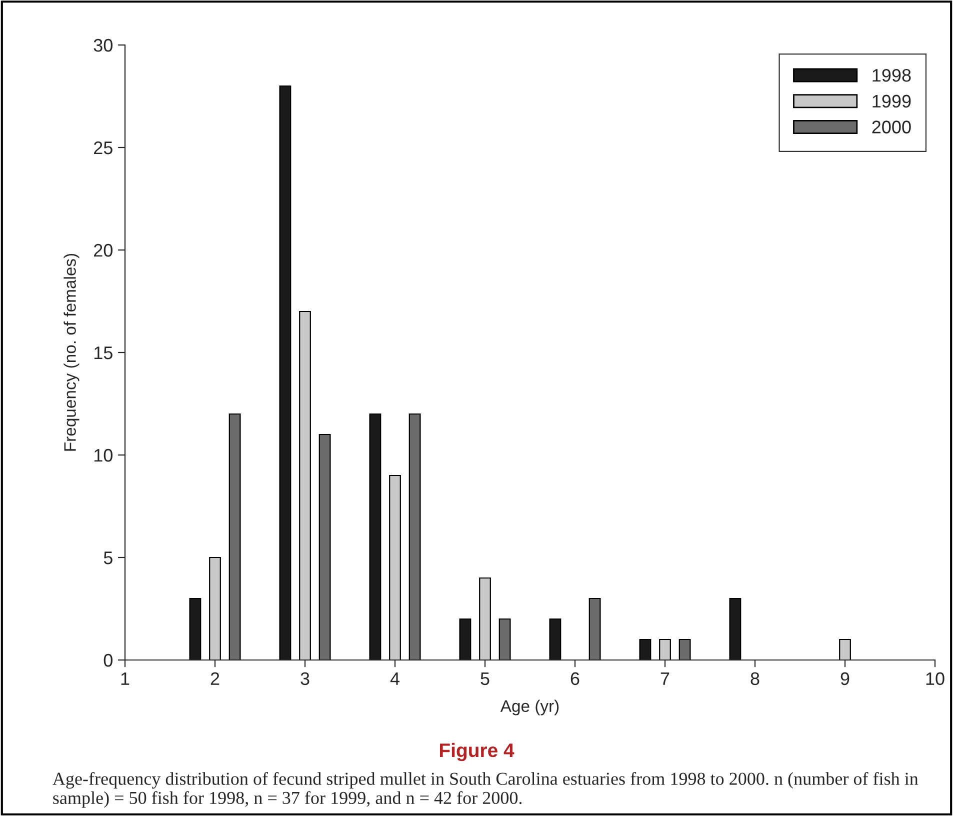  Describe the element at coordinates (305, 679) in the screenshot. I see `x-tick-label: 3` at that location.